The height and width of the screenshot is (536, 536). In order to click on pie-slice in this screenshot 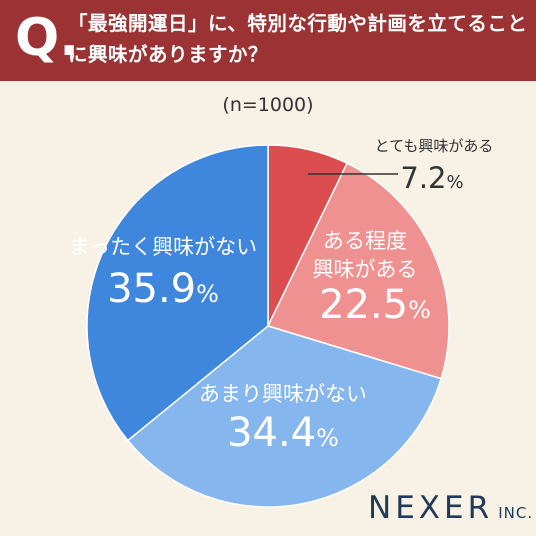, I will do `click(358, 271)`.